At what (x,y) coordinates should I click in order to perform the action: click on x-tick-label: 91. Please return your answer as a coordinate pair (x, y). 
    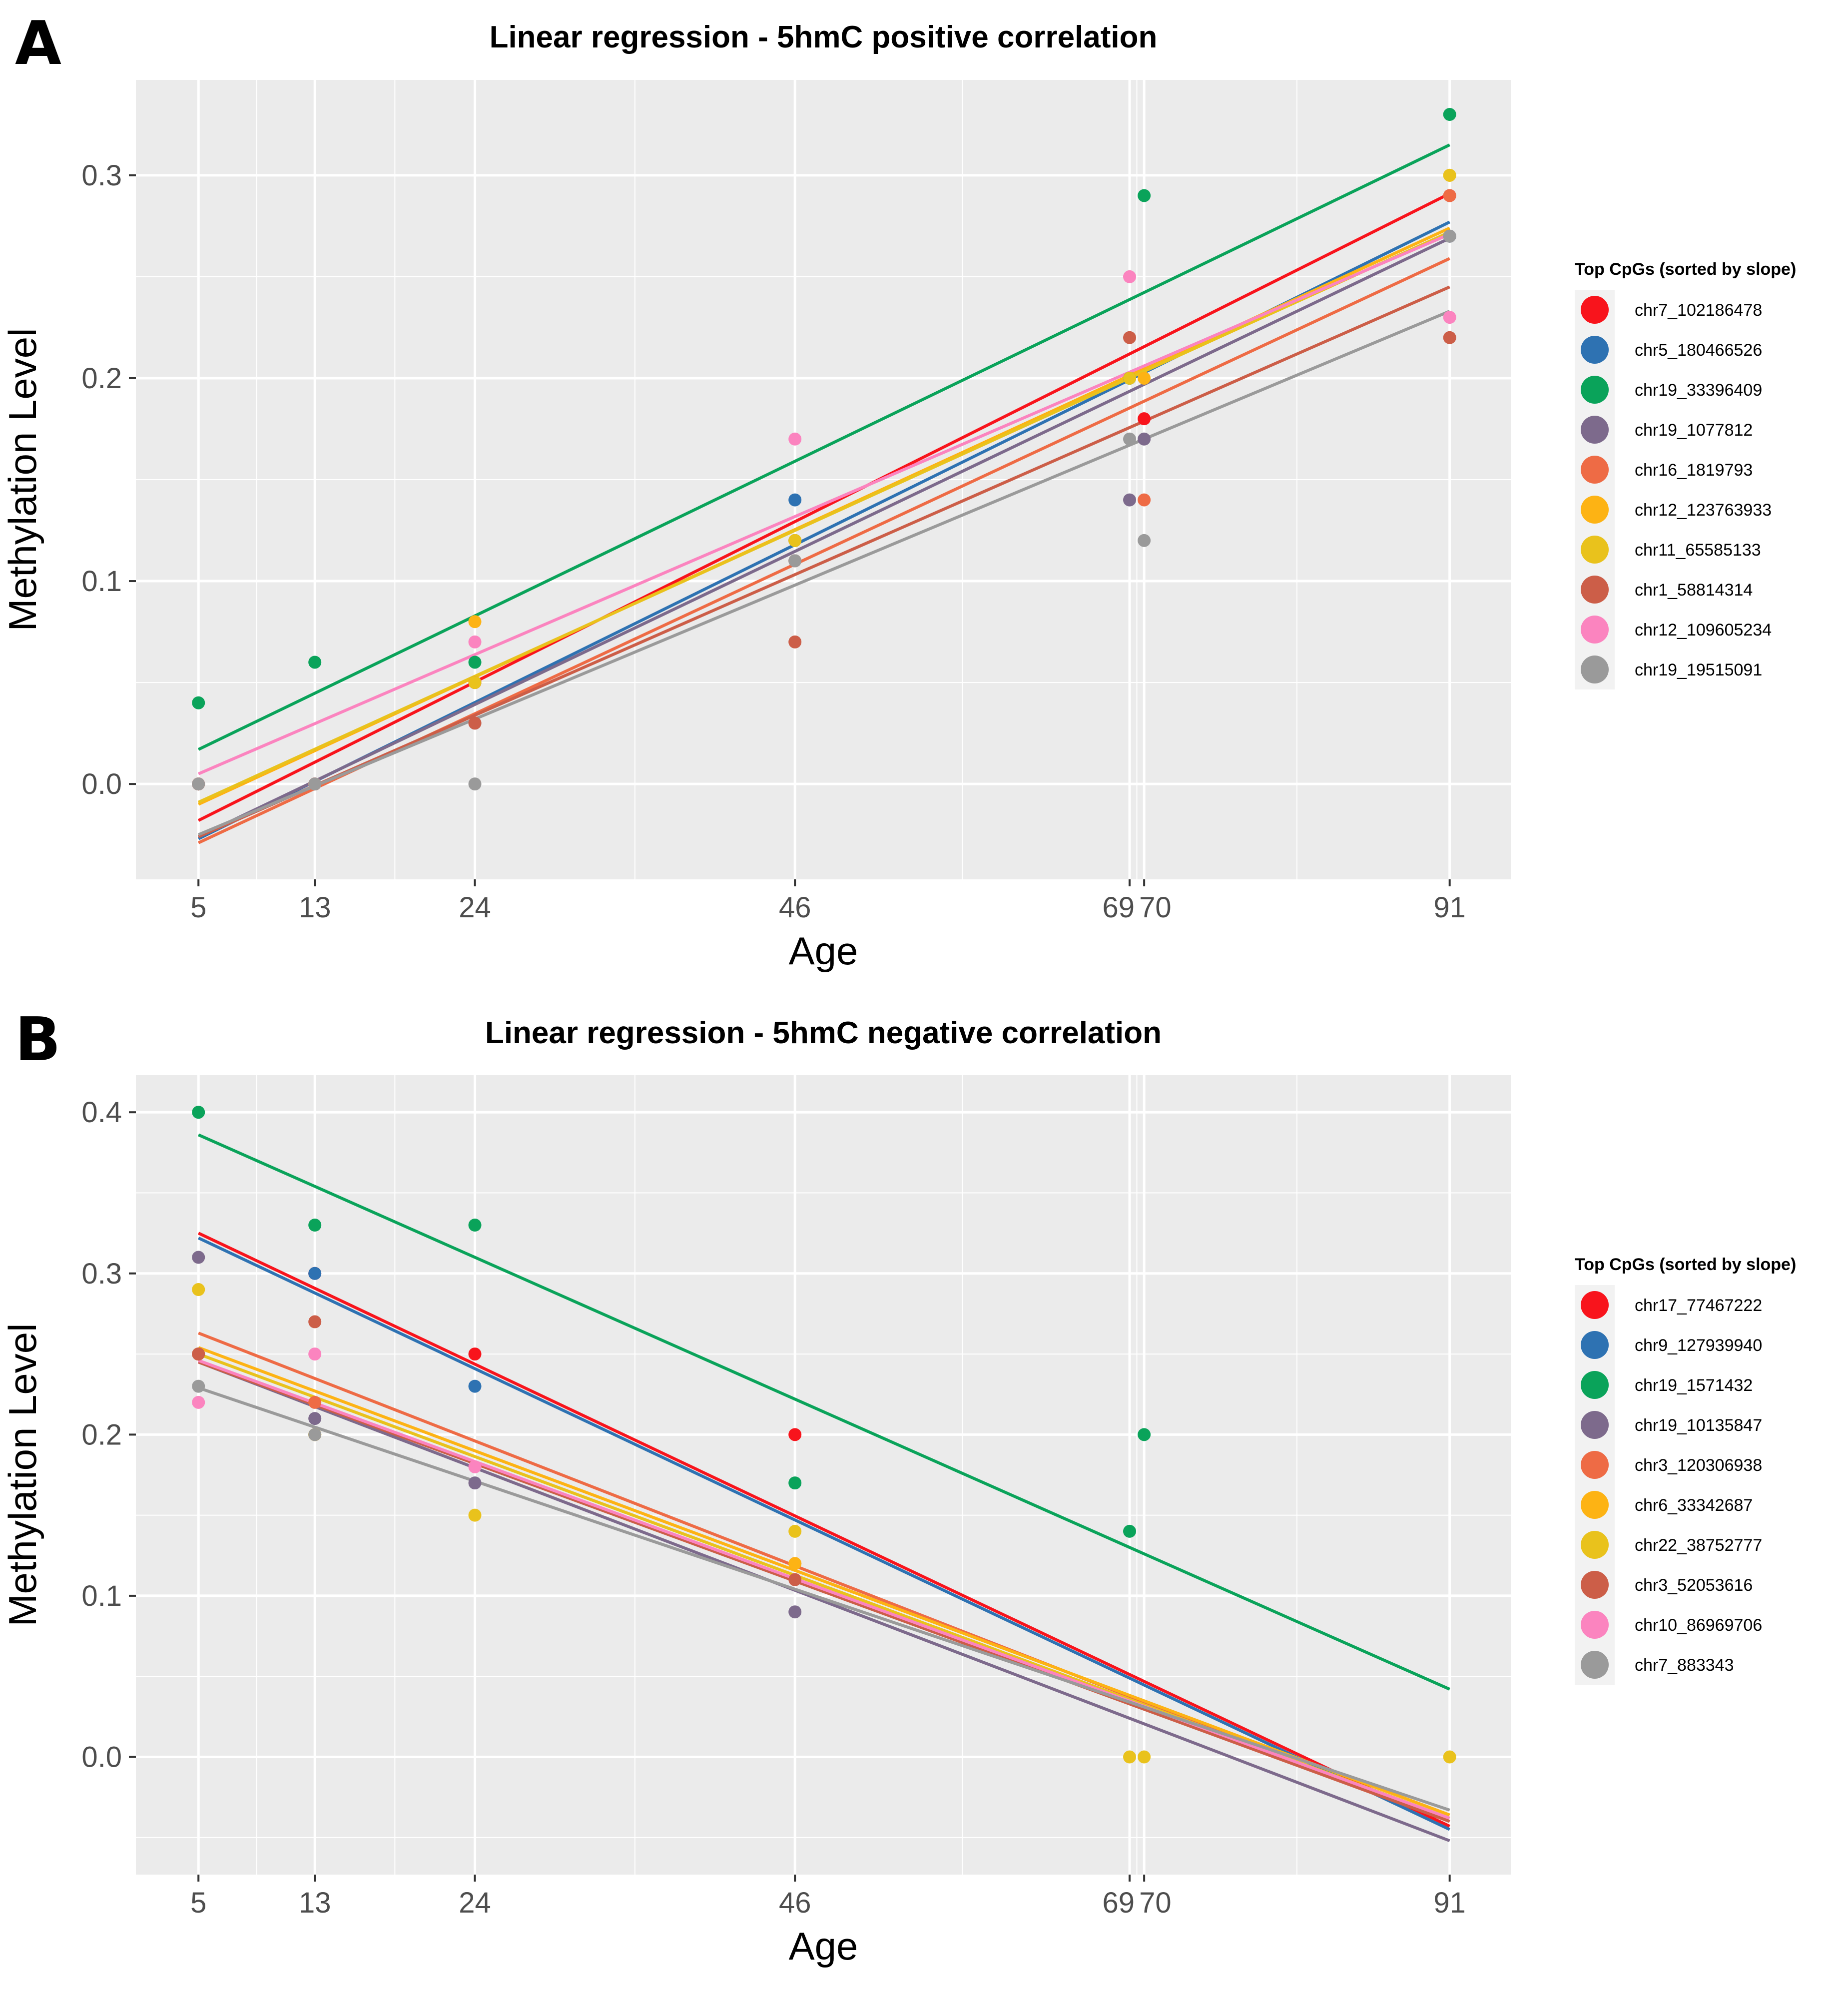
    Looking at the image, I should click on (1449, 1903).